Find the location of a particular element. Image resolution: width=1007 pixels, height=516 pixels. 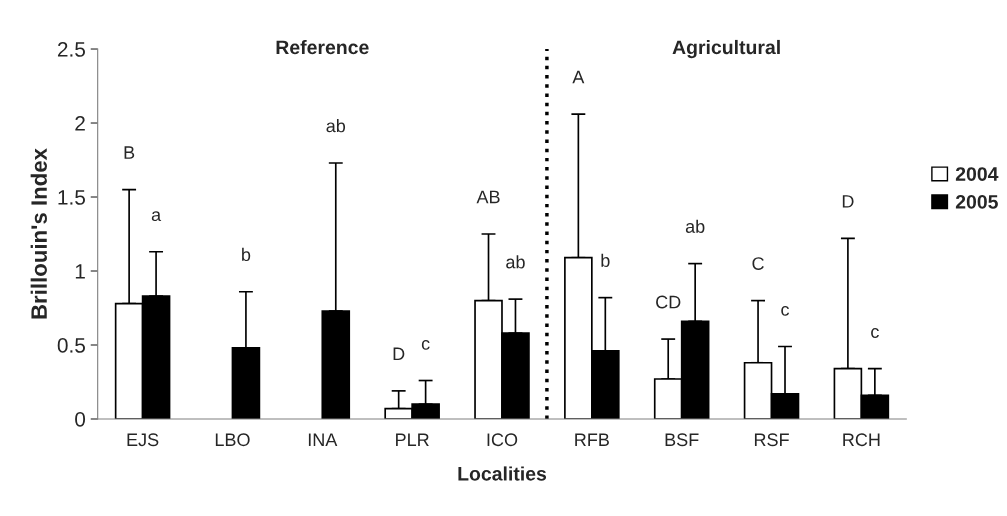

y-axis-title: Brillouin's Index is located at coordinates (38, 233).